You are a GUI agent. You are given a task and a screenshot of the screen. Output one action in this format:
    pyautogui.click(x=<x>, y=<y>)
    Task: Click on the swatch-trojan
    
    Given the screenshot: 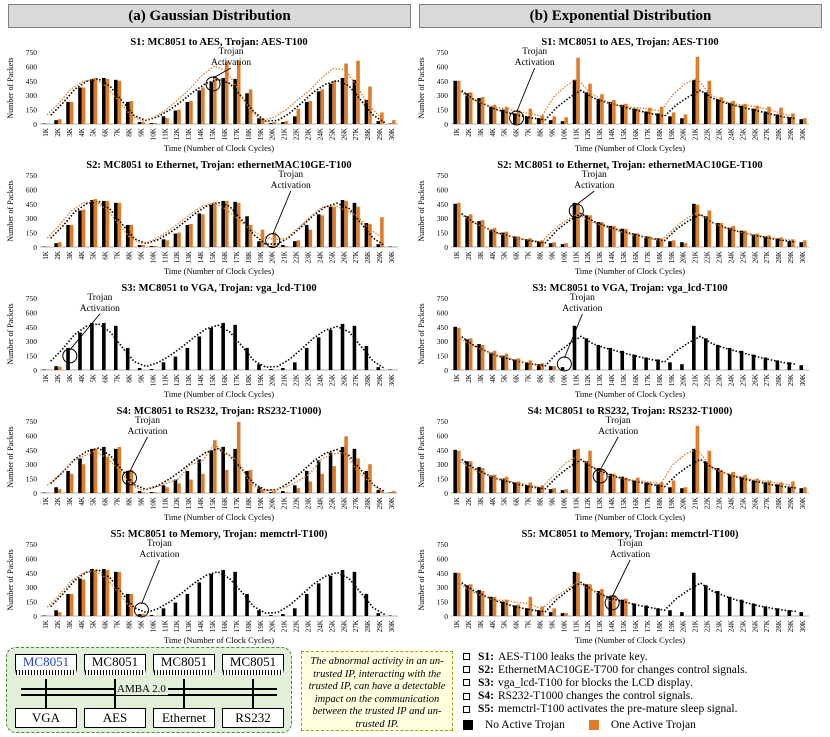 What is the action you would take?
    pyautogui.click(x=593, y=724)
    